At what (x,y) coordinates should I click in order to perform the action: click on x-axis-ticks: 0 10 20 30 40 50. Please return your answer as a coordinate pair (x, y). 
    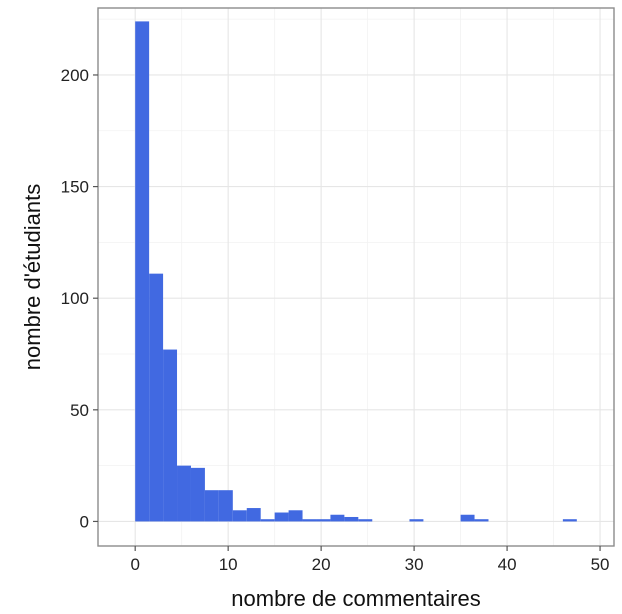
    Looking at the image, I should click on (370, 560).